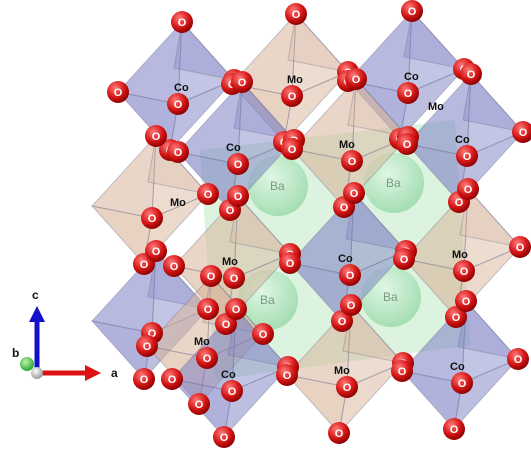 This screenshot has width=531, height=449. I want to click on c-axis-arrowhead, so click(37, 314).